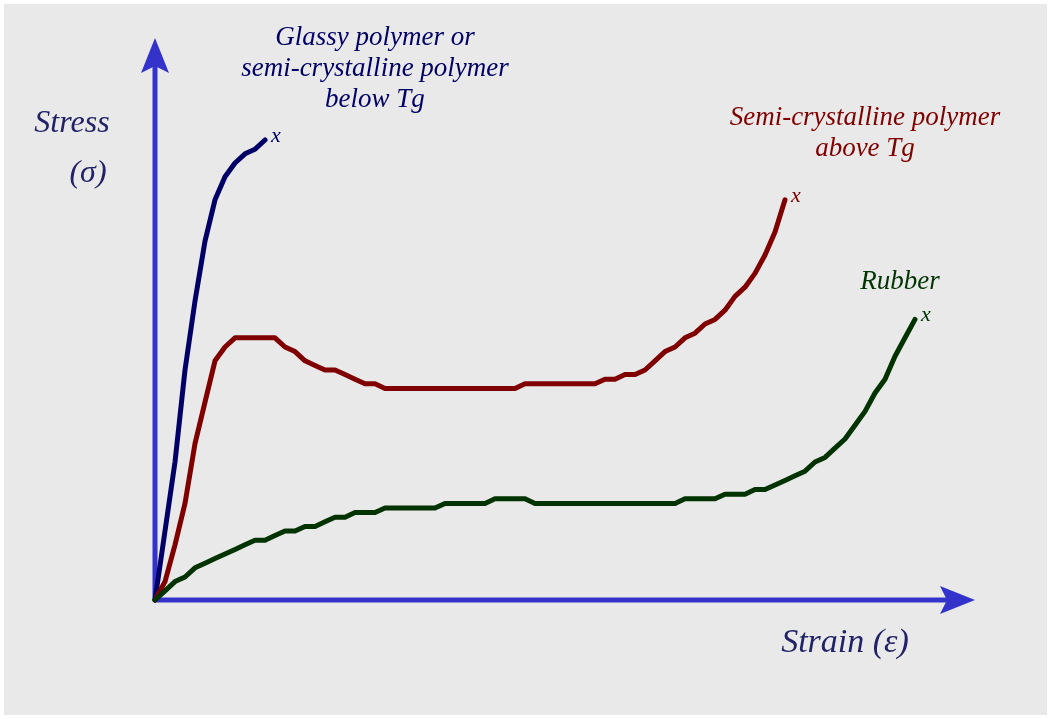 This screenshot has height=719, width=1051. Describe the element at coordinates (925, 314) in the screenshot. I see `text: x` at that location.